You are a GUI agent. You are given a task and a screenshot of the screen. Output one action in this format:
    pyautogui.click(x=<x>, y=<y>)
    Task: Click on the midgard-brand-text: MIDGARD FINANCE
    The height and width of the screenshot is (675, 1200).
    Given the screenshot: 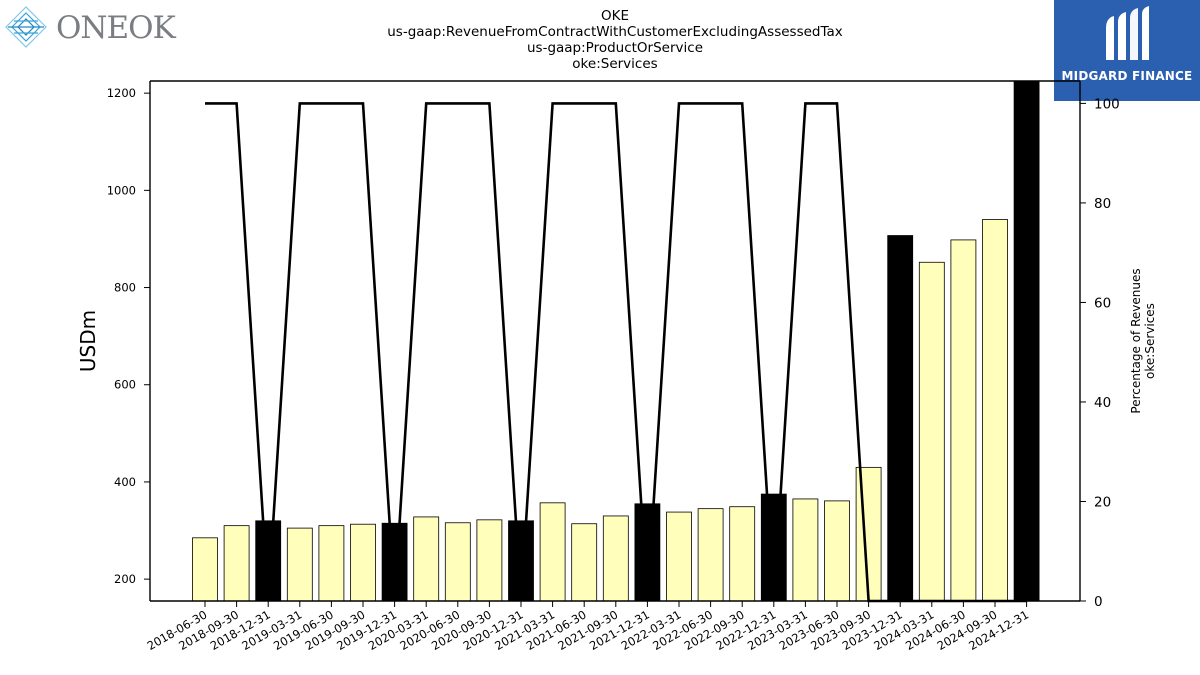 What is the action you would take?
    pyautogui.click(x=1127, y=76)
    